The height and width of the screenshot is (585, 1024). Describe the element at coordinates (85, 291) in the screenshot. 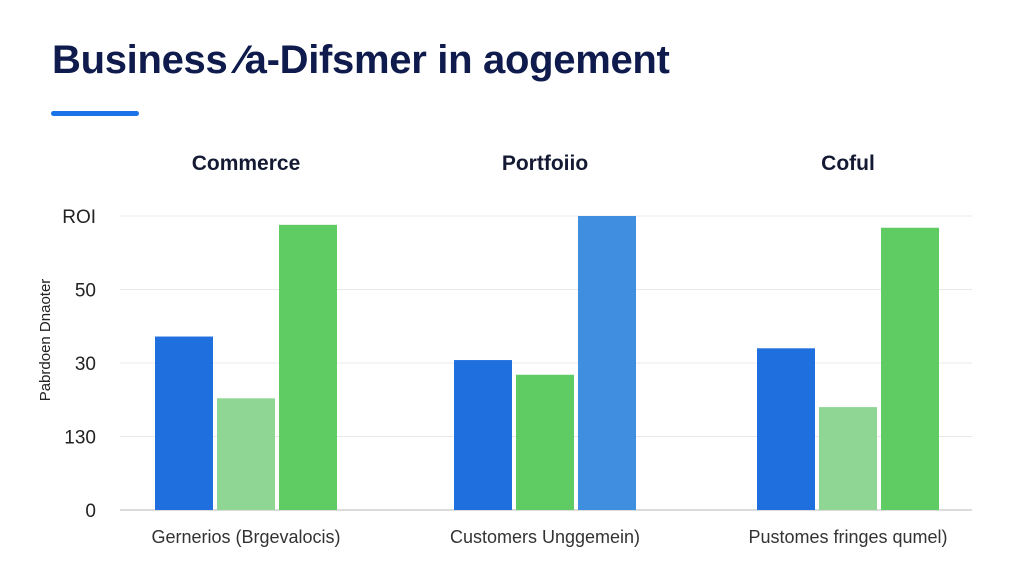

I see `y-tick-label: 50` at that location.